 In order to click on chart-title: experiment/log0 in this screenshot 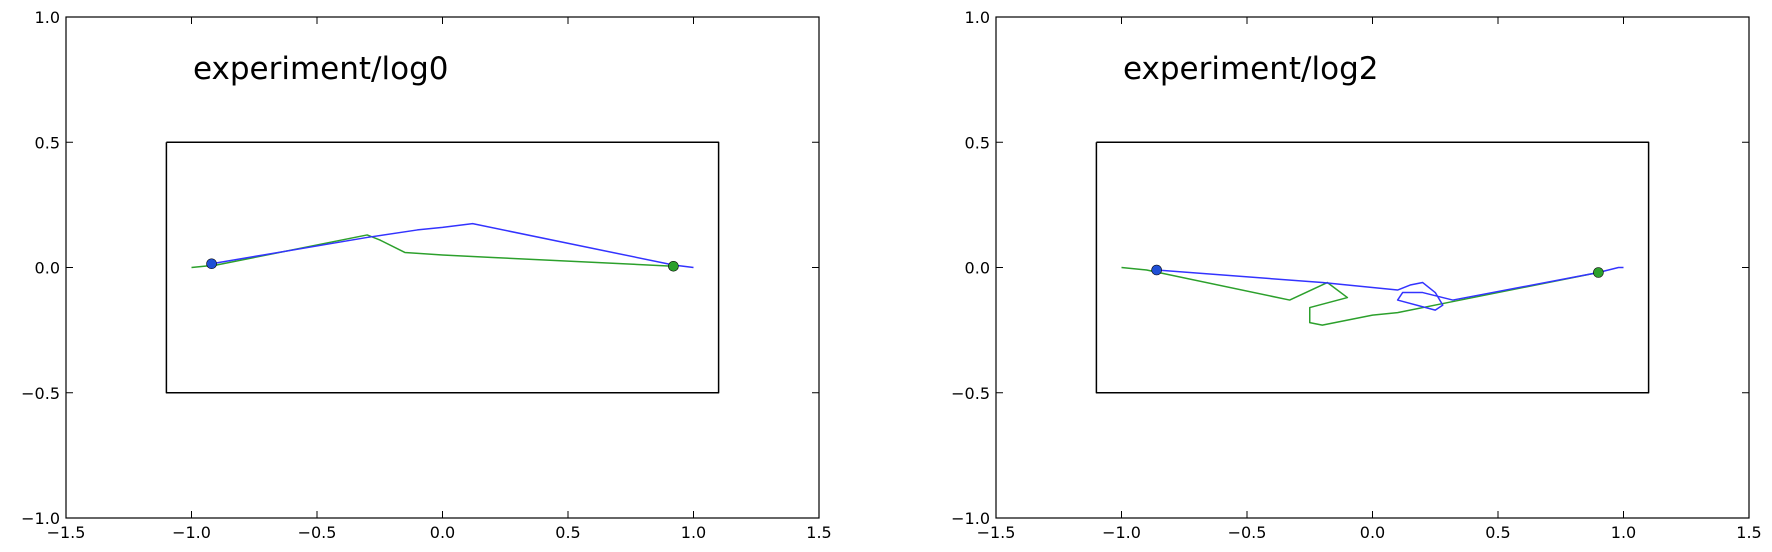, I will do `click(320, 69)`.